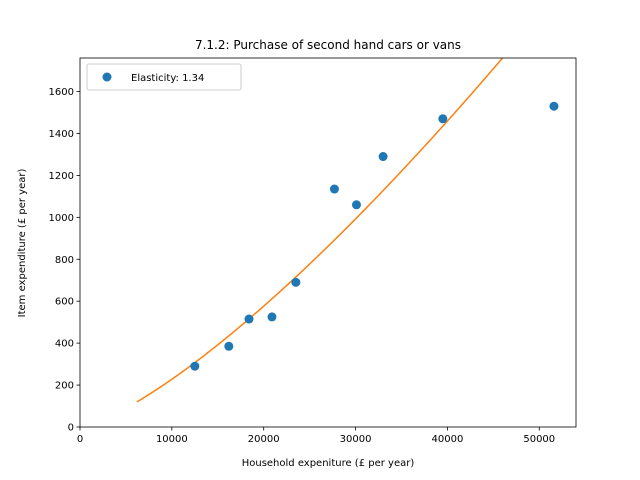  What do you see at coordinates (328, 463) in the screenshot?
I see `x-axis-label: Household expeniture (£ per year)` at bounding box center [328, 463].